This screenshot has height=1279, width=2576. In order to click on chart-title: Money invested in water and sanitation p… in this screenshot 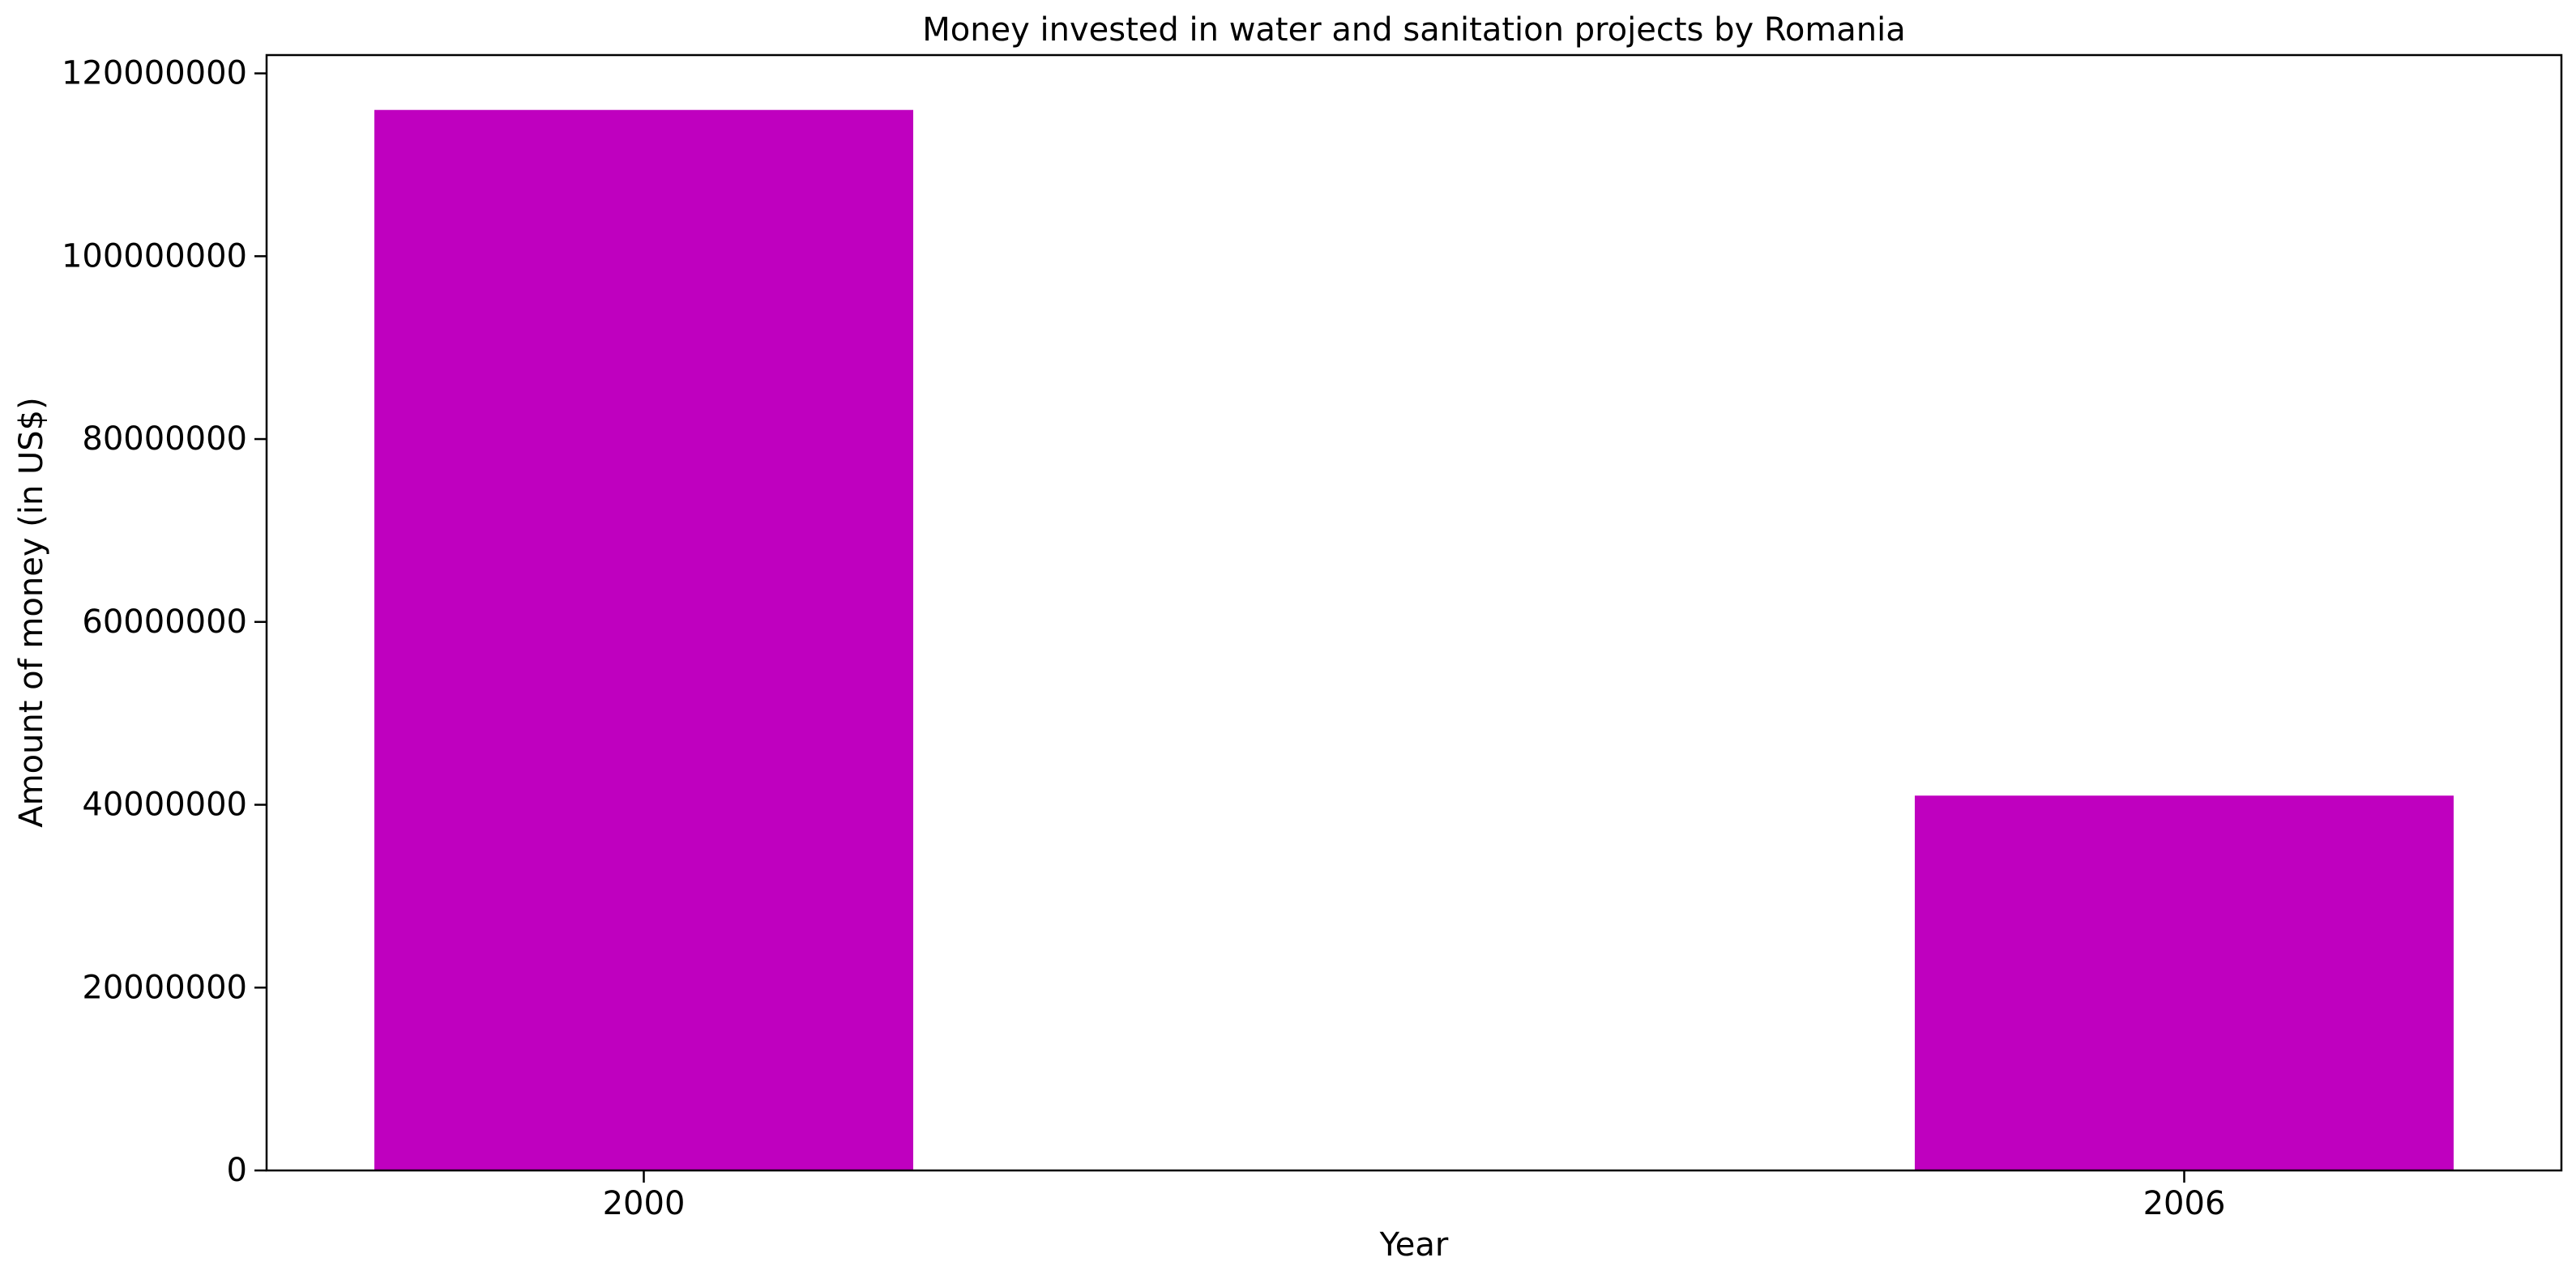, I will do `click(1414, 30)`.